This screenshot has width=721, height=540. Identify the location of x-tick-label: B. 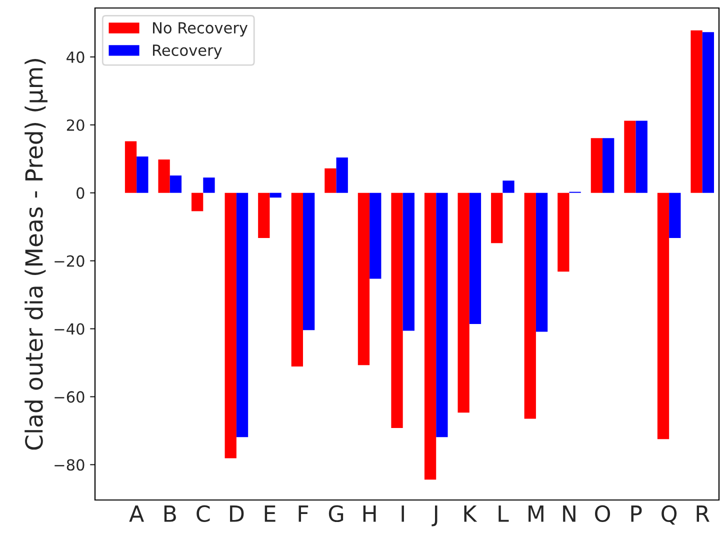
(170, 514).